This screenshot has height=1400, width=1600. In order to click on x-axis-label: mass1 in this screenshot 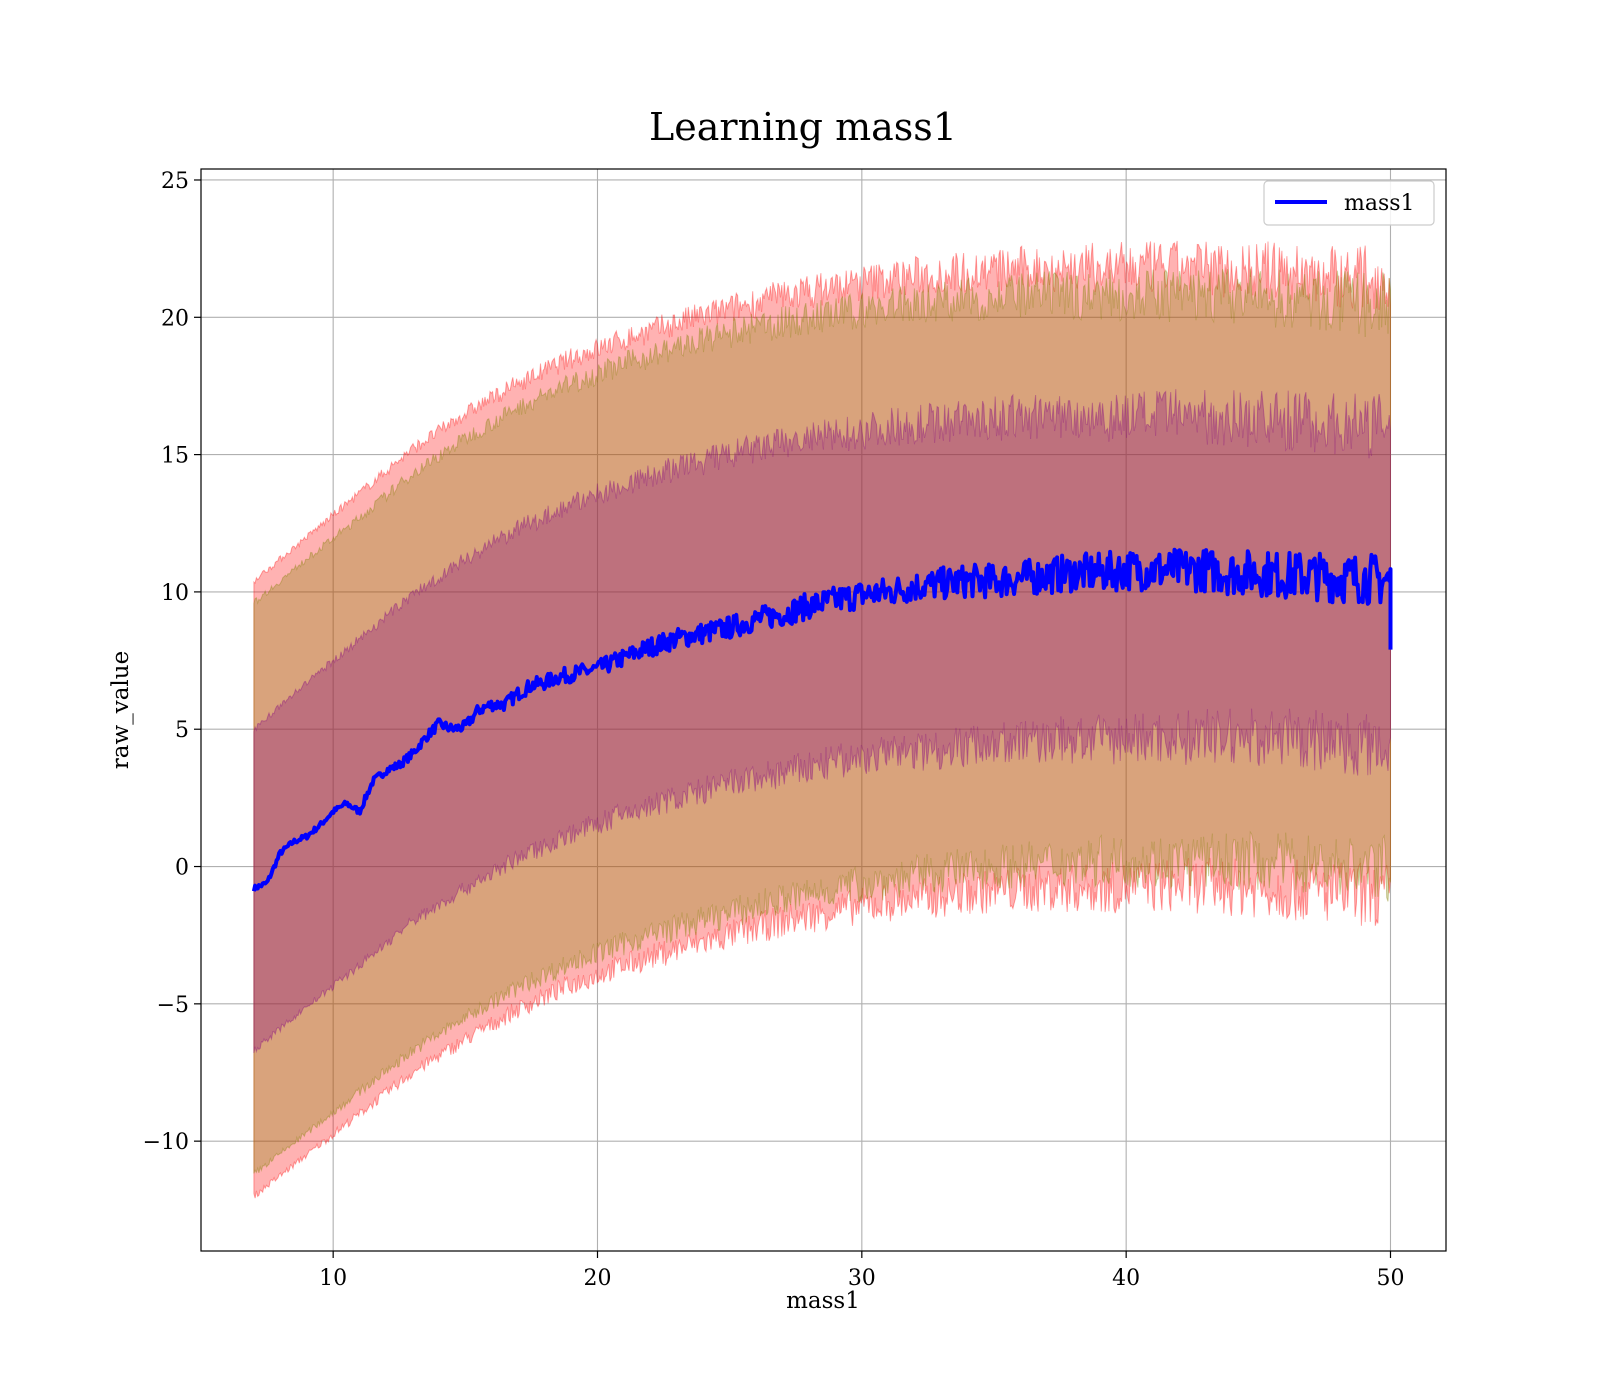, I will do `click(823, 1301)`.